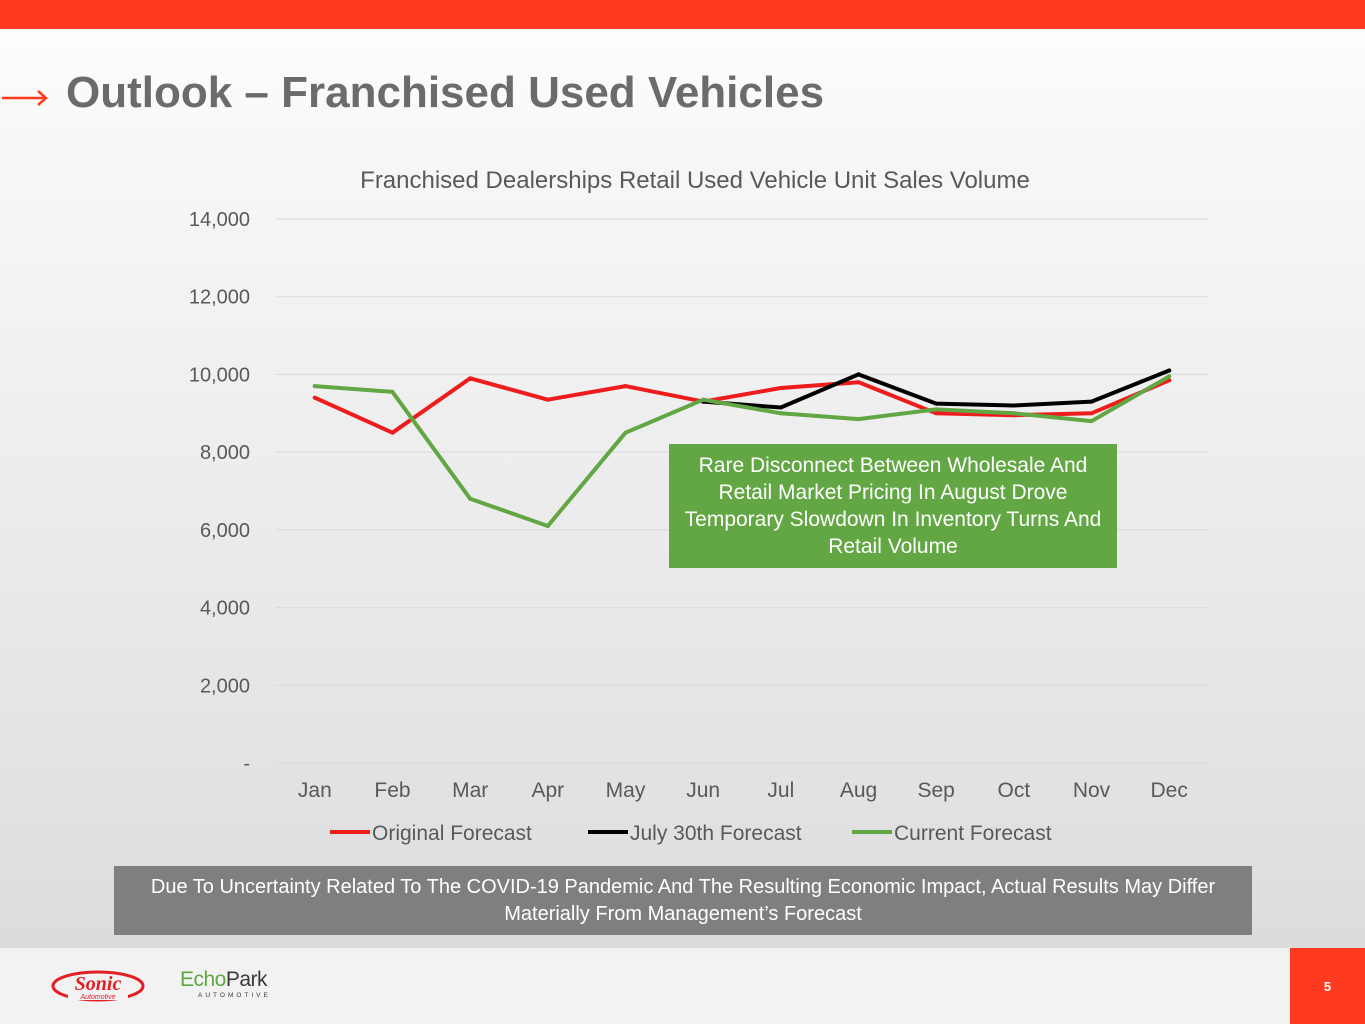 This screenshot has width=1365, height=1024. What do you see at coordinates (973, 833) in the screenshot?
I see `legend-label: Current Forecast` at bounding box center [973, 833].